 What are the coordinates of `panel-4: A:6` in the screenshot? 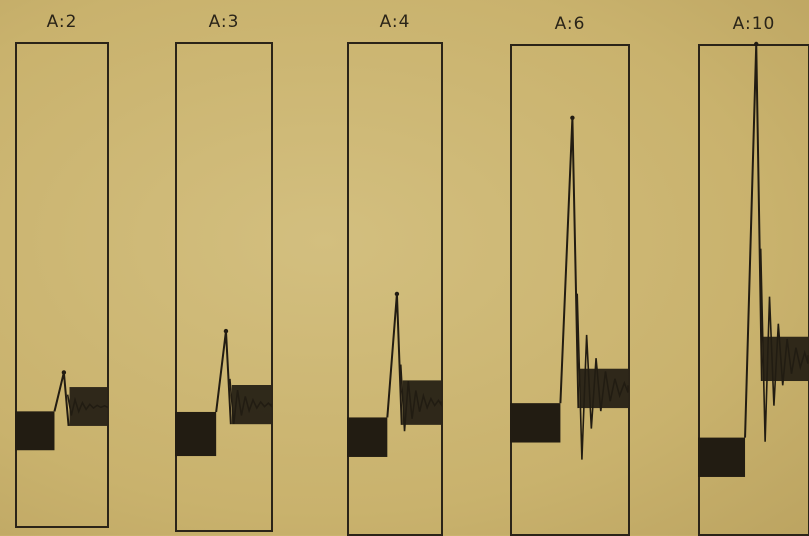 It's located at (570, 275).